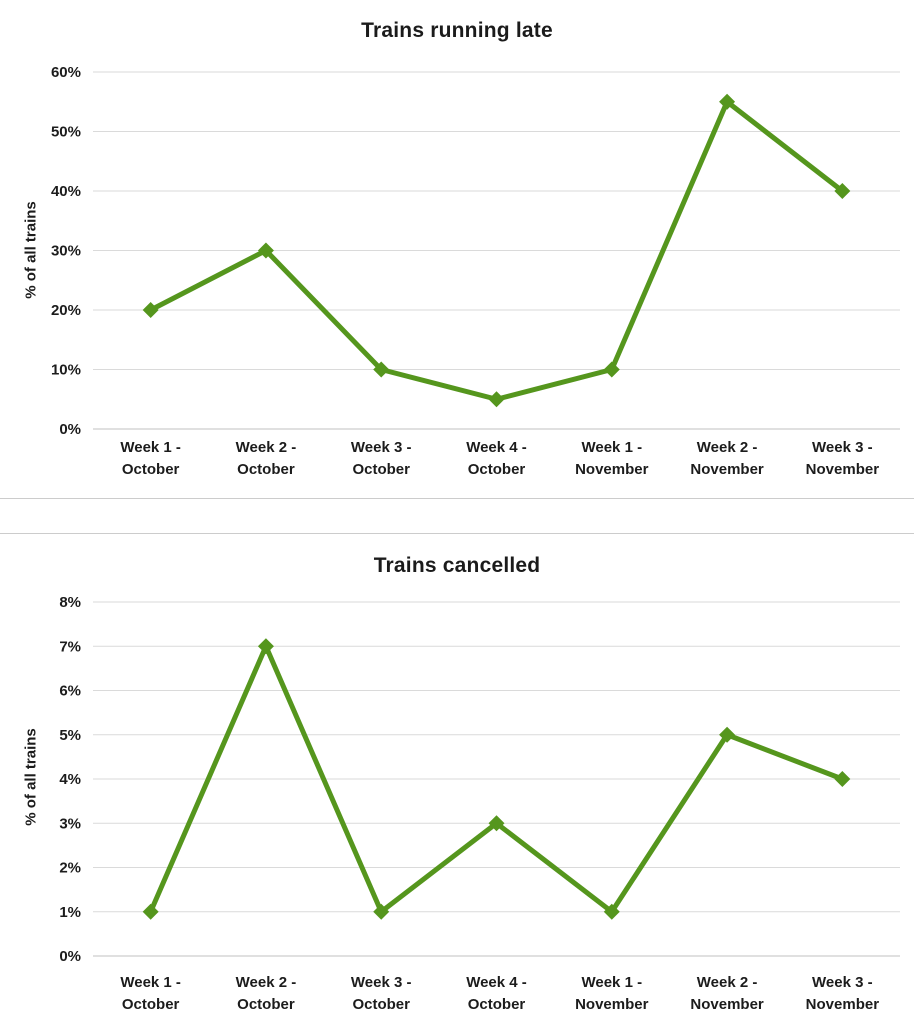  Describe the element at coordinates (66, 191) in the screenshot. I see `y-tick-label: 40%` at that location.